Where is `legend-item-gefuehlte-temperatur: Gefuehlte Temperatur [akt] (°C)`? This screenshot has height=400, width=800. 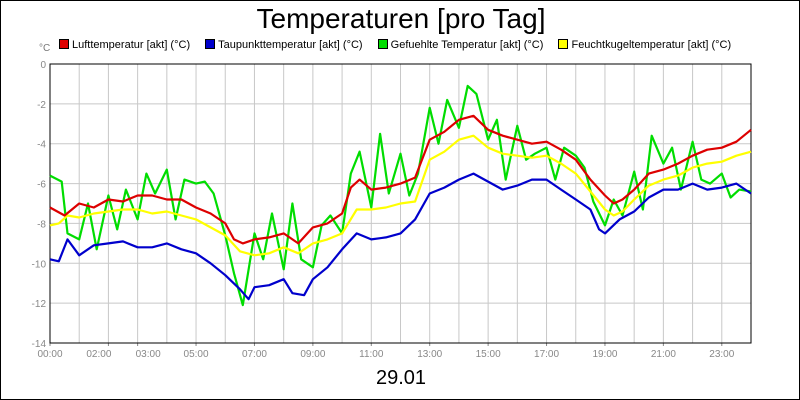
legend-item-gefuehlte-temperatur: Gefuehlte Temperatur [akt] (°C) is located at coordinates (460, 45).